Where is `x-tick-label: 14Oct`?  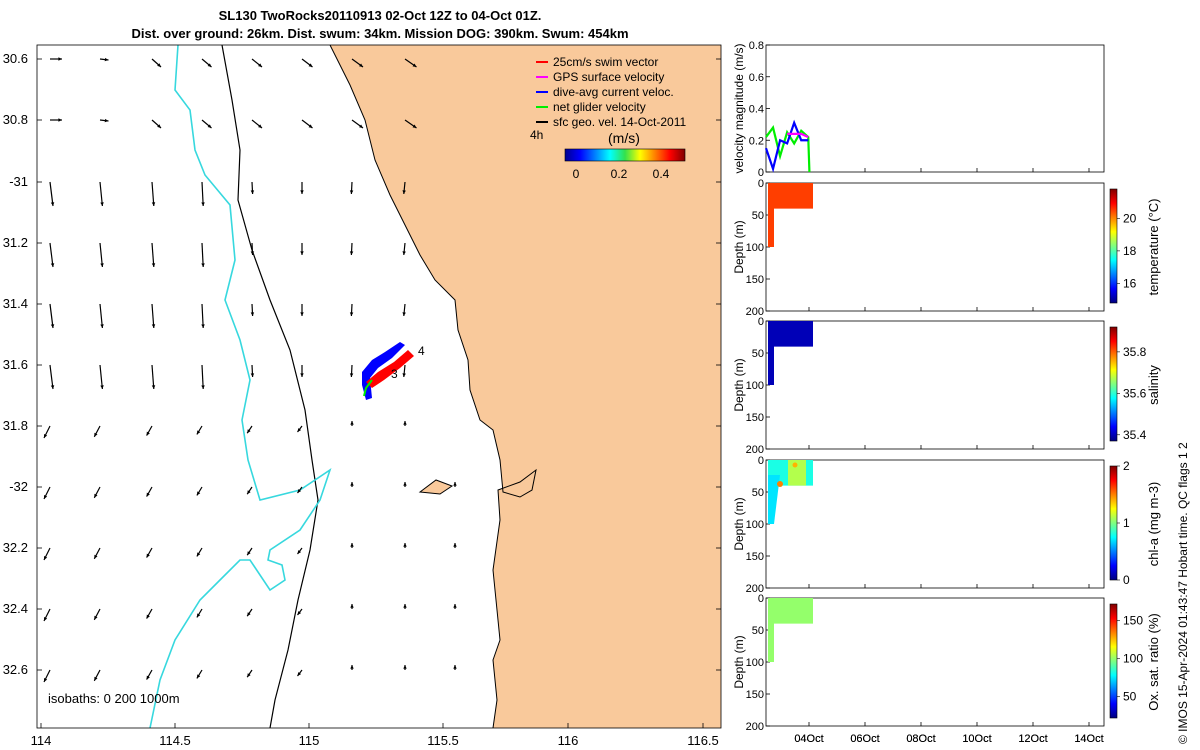 x-tick-label: 14Oct is located at coordinates (1088, 739).